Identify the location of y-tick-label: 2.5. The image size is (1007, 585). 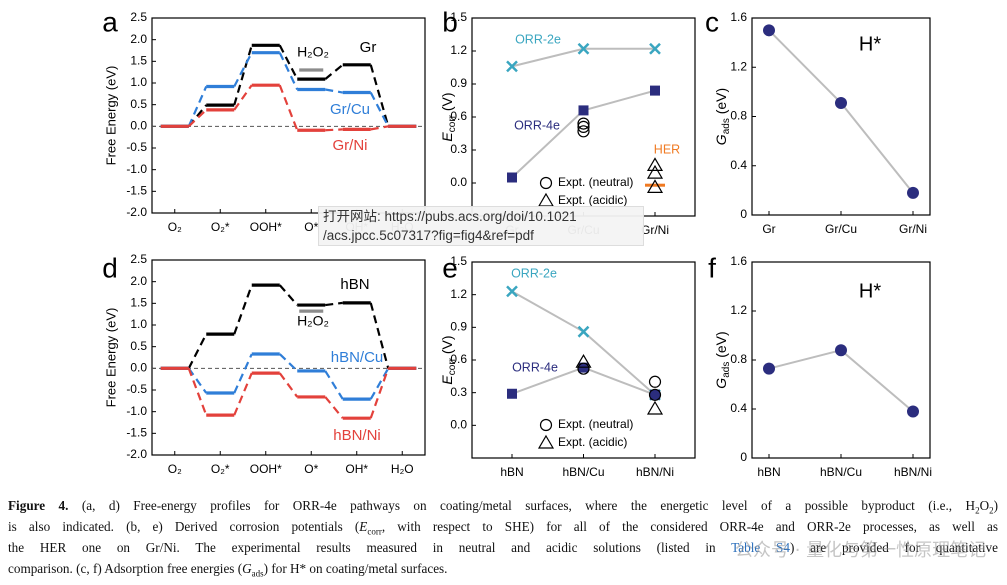
(138, 259).